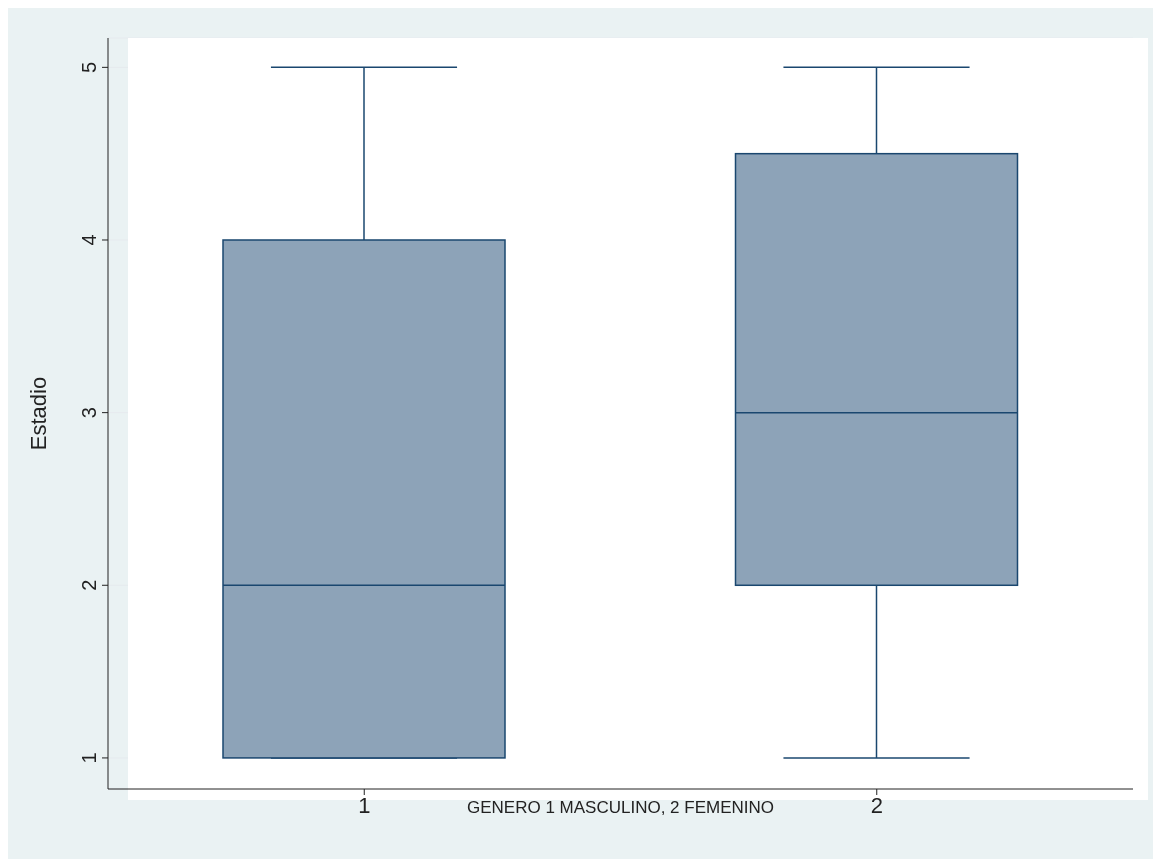 This screenshot has height=867, width=1161. I want to click on y-tick-label: 4, so click(89, 240).